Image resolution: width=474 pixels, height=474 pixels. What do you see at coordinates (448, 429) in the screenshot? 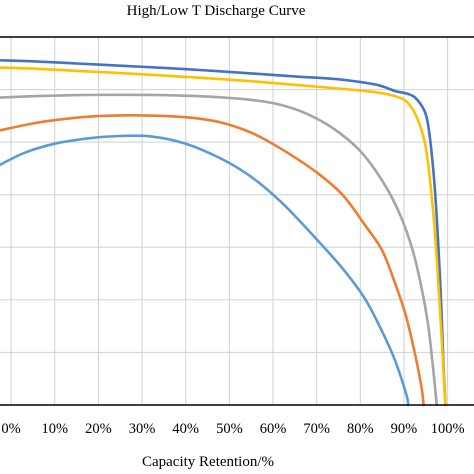
I see `x-tick-label: 100%` at bounding box center [448, 429].